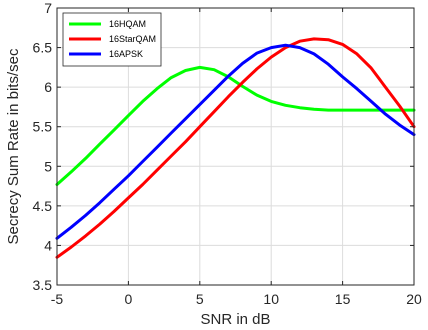 This screenshot has height=330, width=428. I want to click on legend: 16HQAM 16StarQAM 16APSK, so click(112, 39).